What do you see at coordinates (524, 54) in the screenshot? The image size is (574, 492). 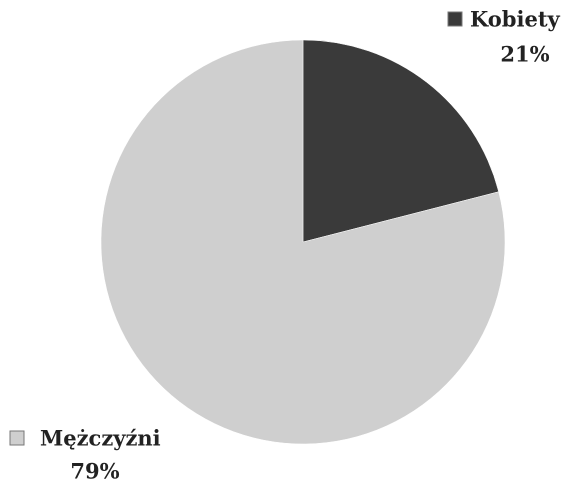 I see `value-label: 21%` at bounding box center [524, 54].